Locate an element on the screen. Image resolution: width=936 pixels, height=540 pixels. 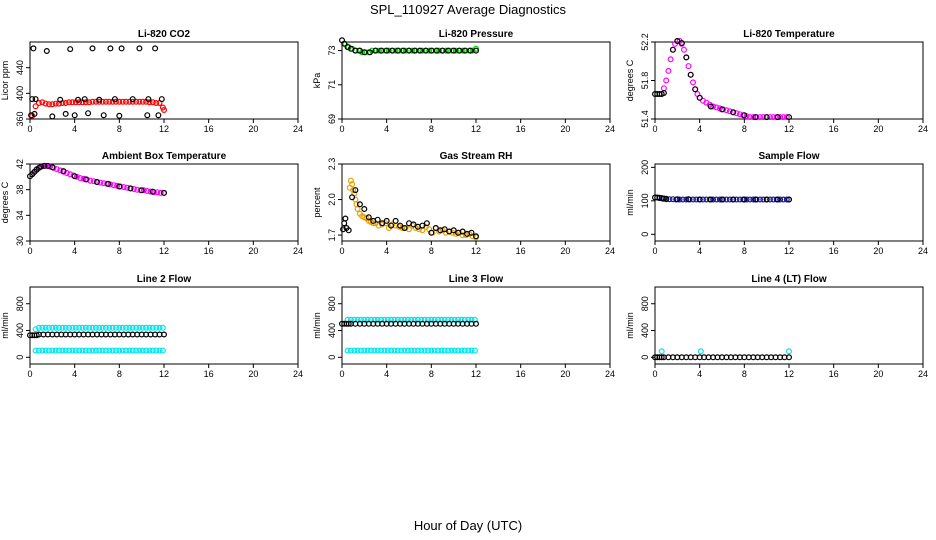
y-axis-label: percent is located at coordinates (317, 202).